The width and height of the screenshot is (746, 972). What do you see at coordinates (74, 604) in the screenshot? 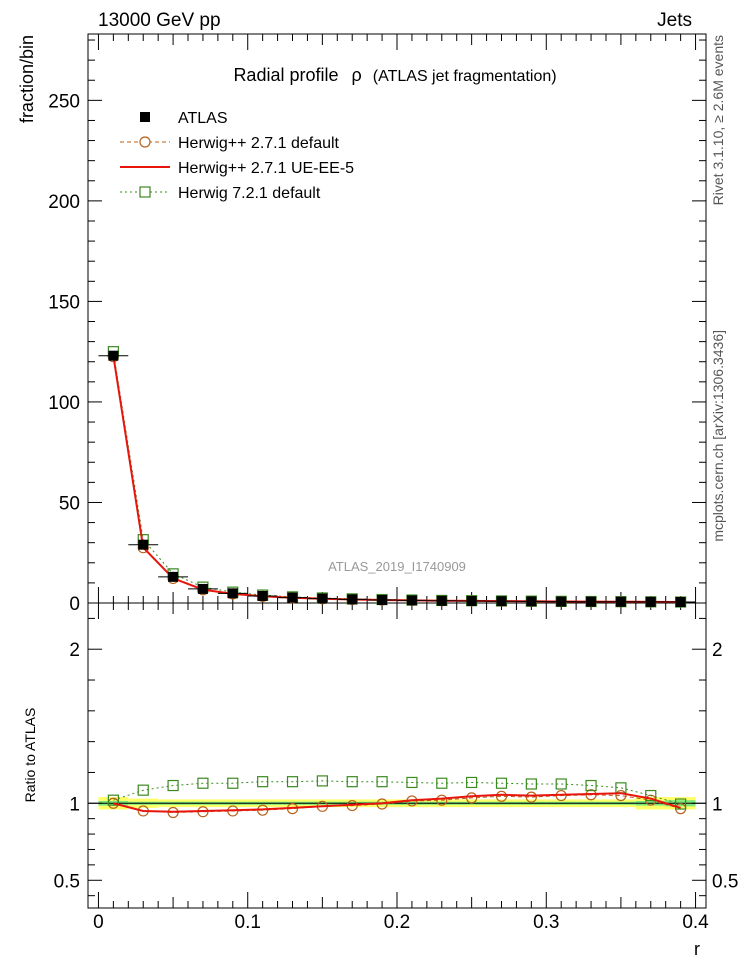
I see `y-tick-label-main: 0` at bounding box center [74, 604].